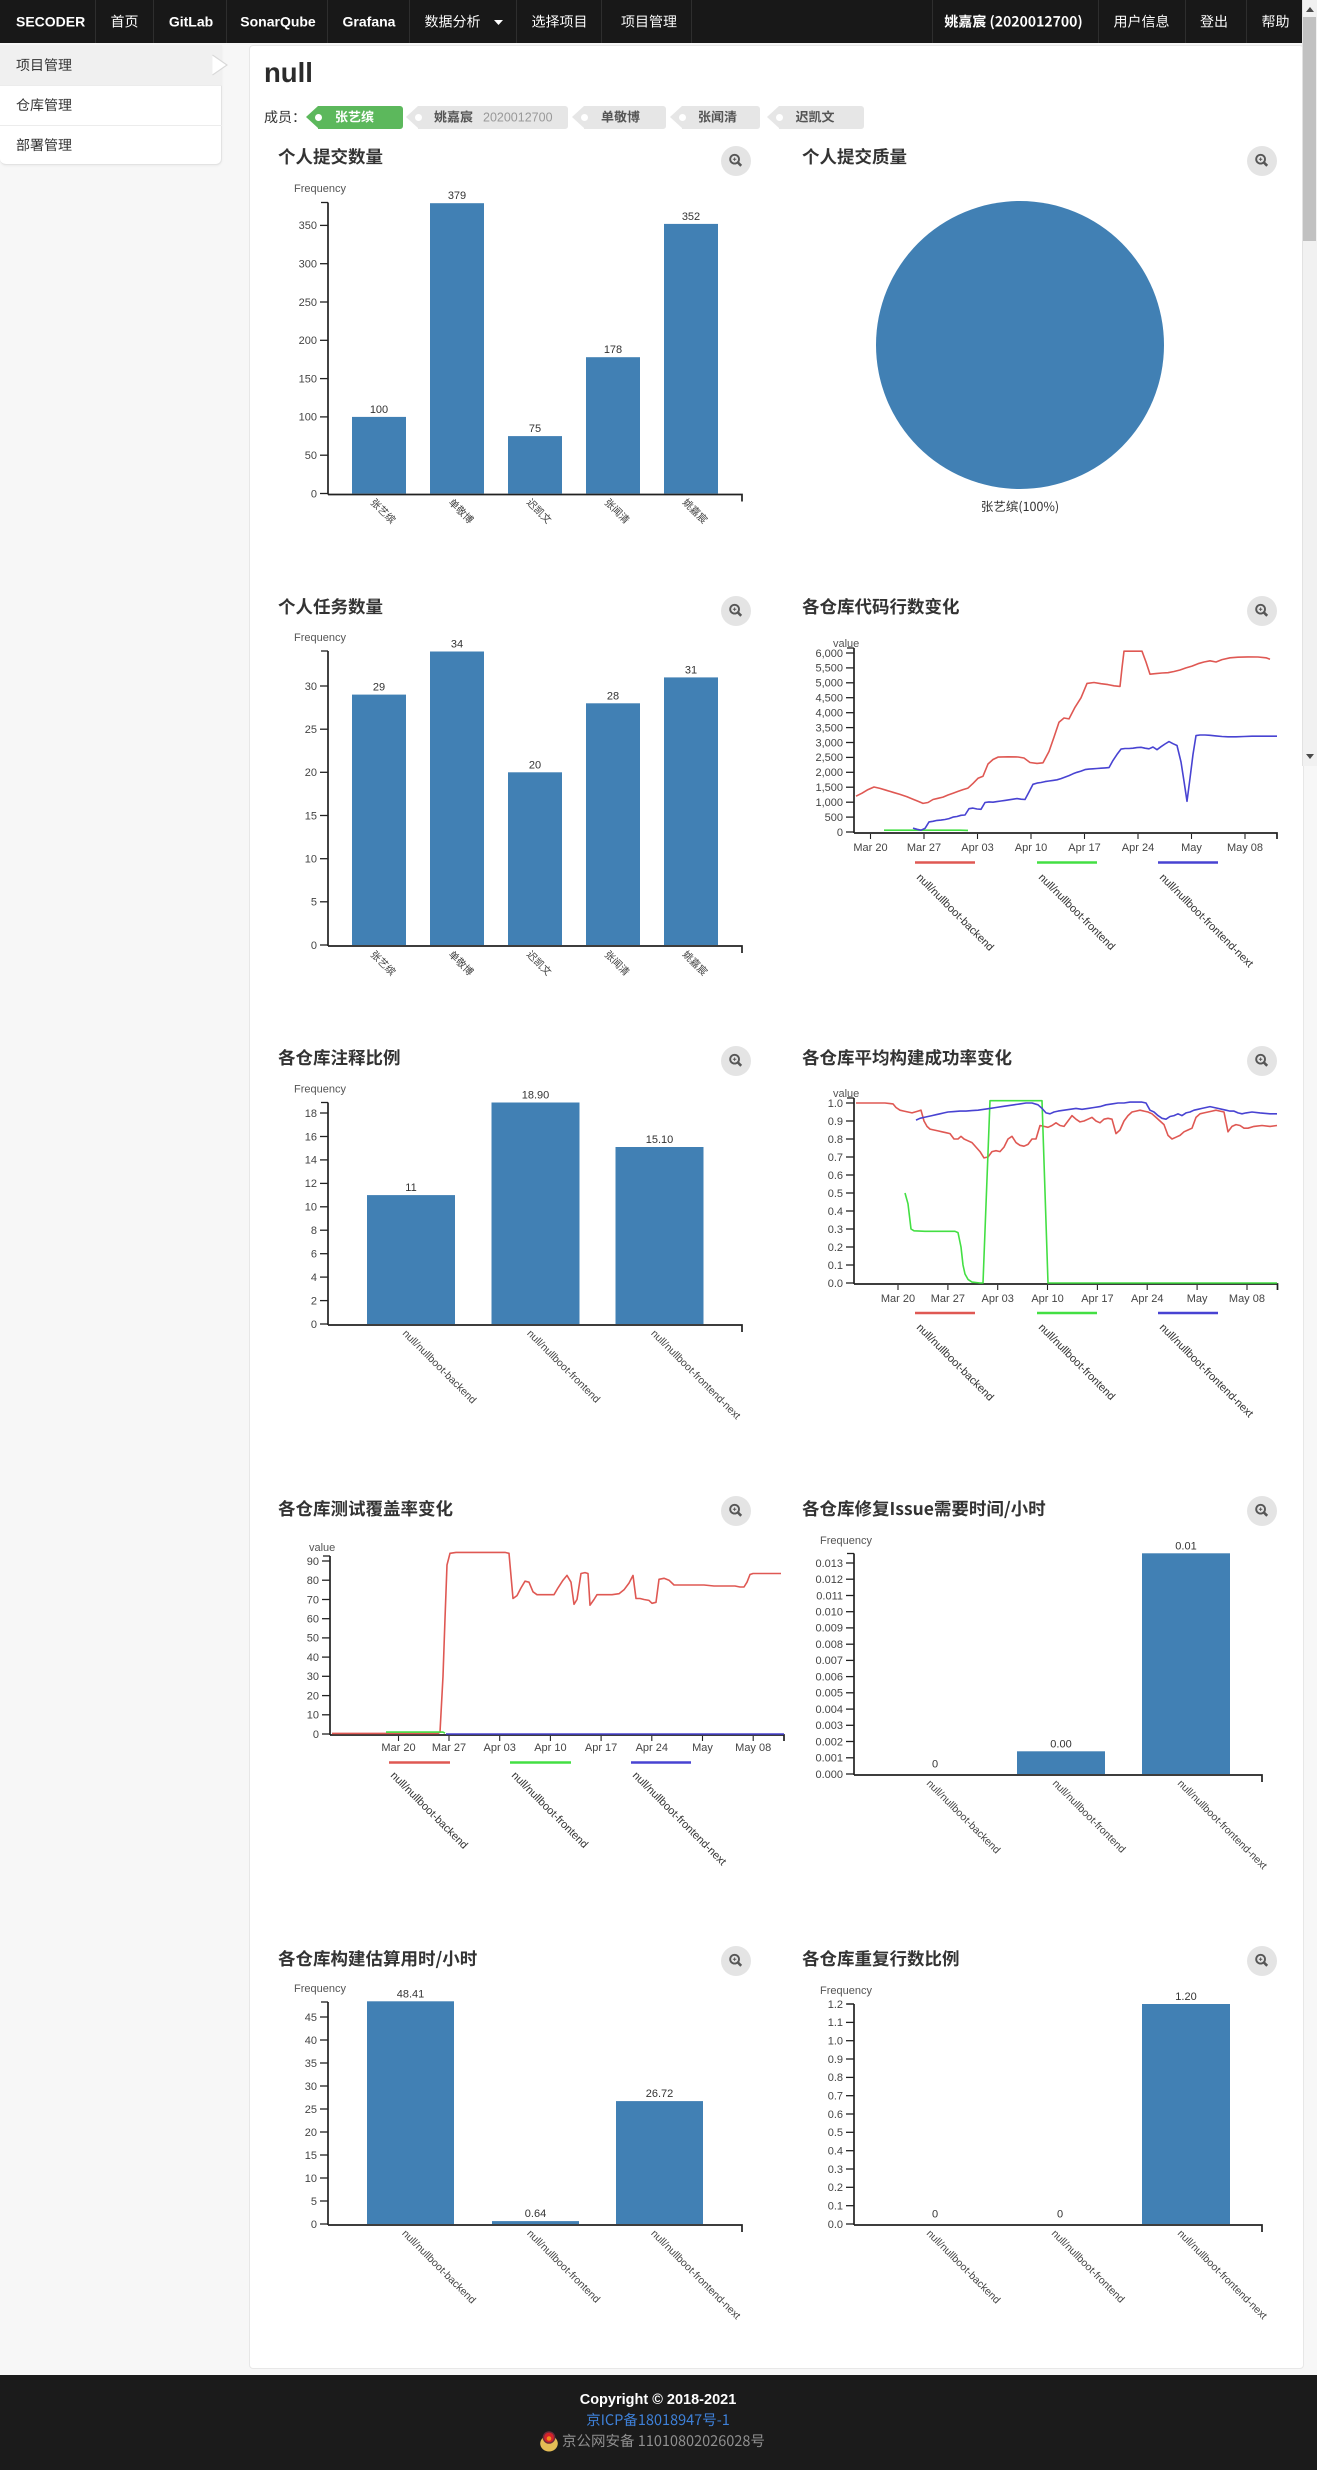 The image size is (1317, 2470). Describe the element at coordinates (1185, 1997) in the screenshot. I see `svg-text: 1.20` at that location.